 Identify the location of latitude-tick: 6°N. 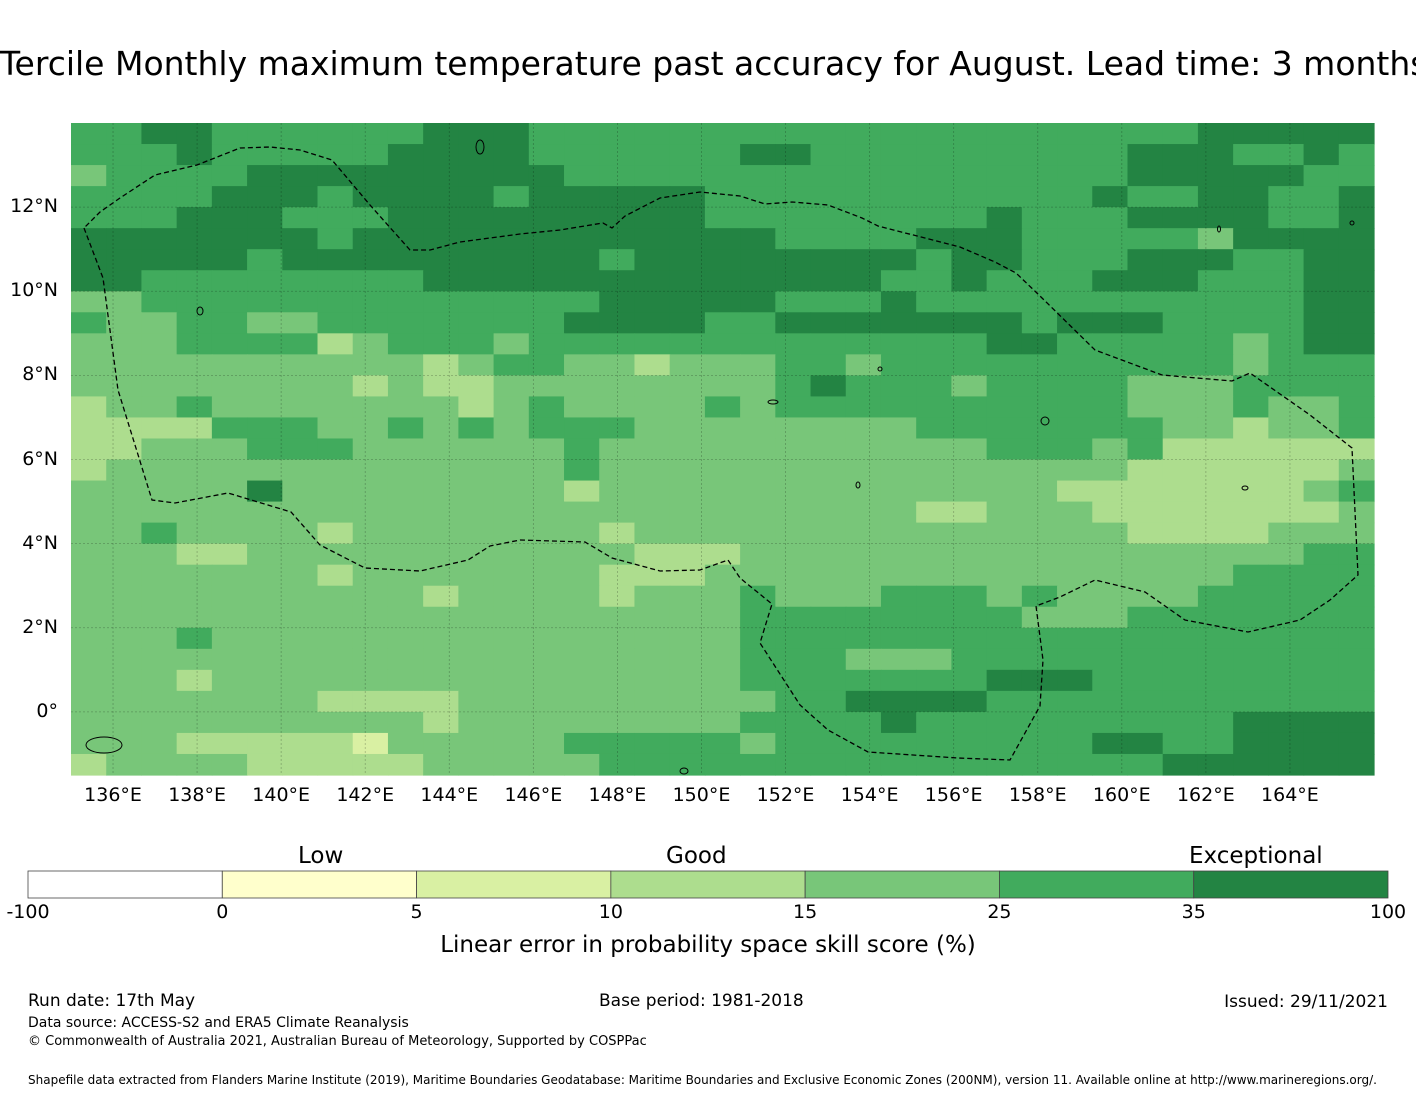
(40, 458).